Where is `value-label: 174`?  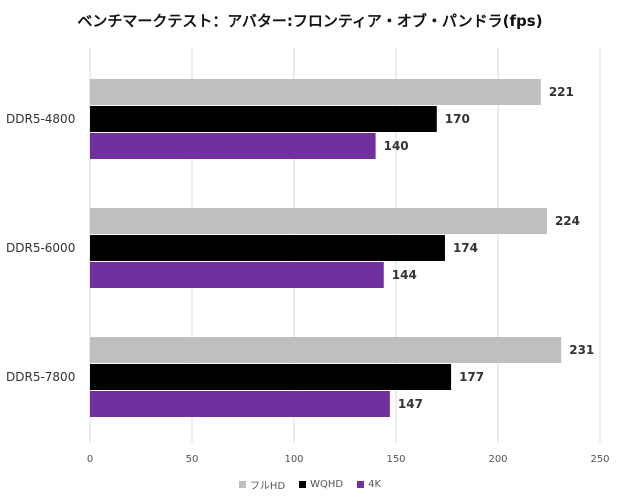 value-label: 174 is located at coordinates (465, 248).